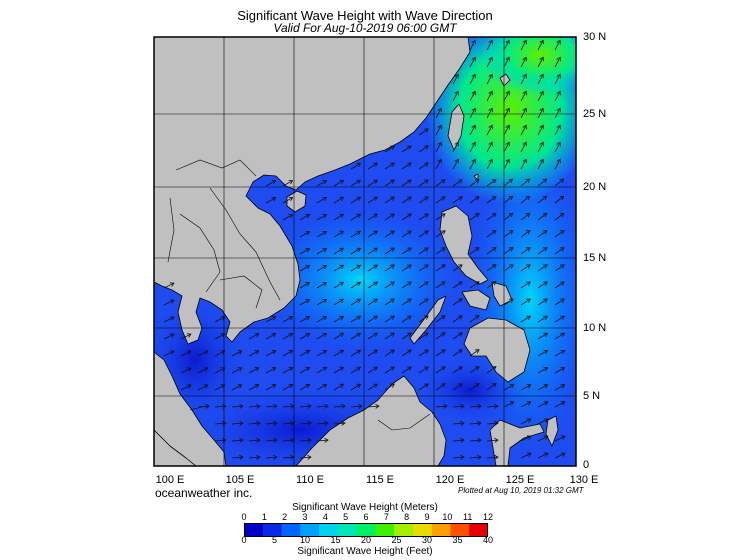  What do you see at coordinates (407, 517) in the screenshot?
I see `colorbar-meter-tick: 8` at bounding box center [407, 517].